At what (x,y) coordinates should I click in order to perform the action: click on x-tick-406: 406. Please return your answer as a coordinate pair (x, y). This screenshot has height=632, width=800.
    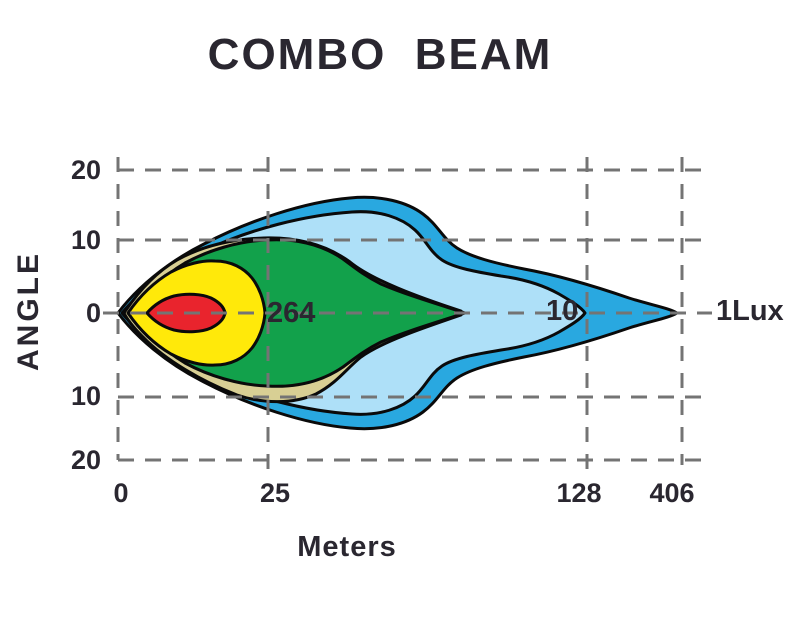
    Looking at the image, I should click on (672, 493).